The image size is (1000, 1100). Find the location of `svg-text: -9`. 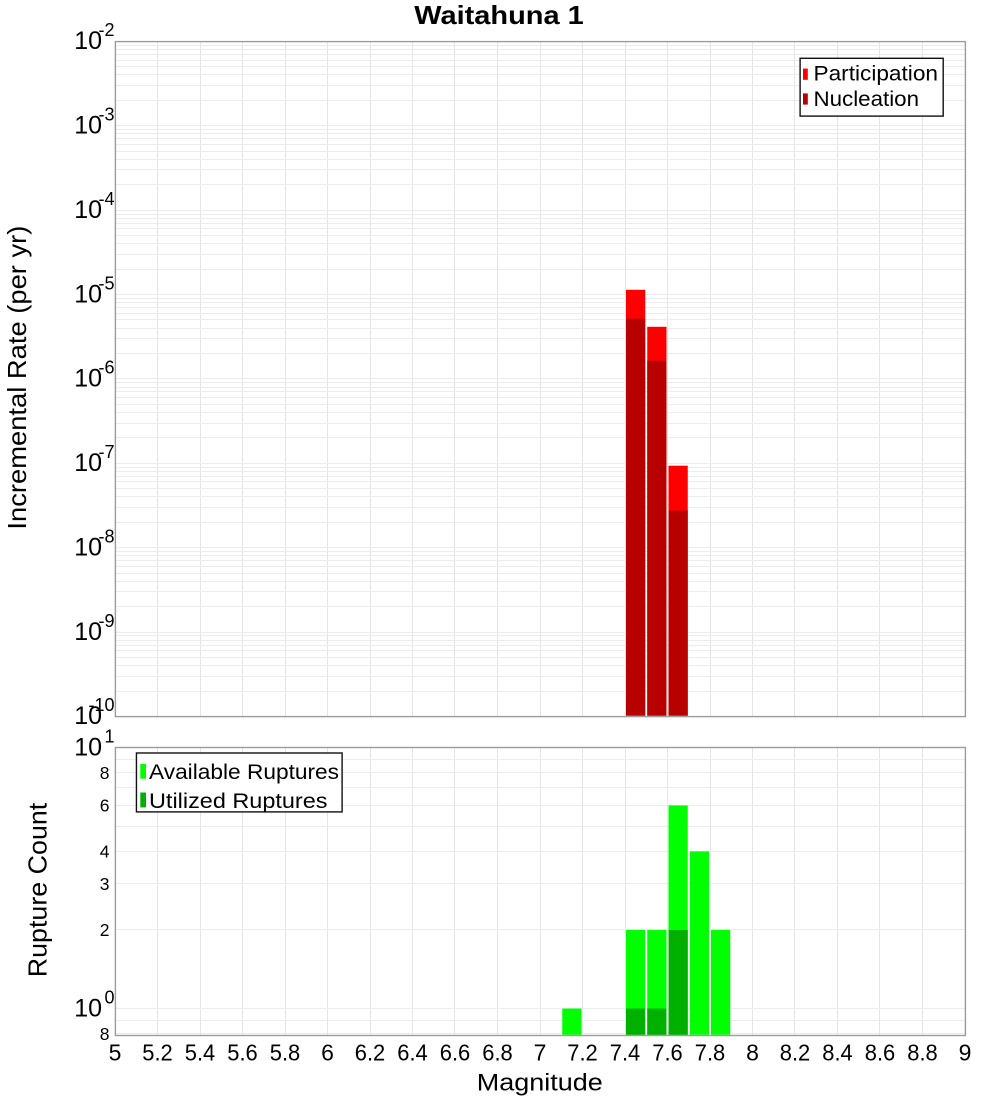

svg-text: -9 is located at coordinates (106, 621).